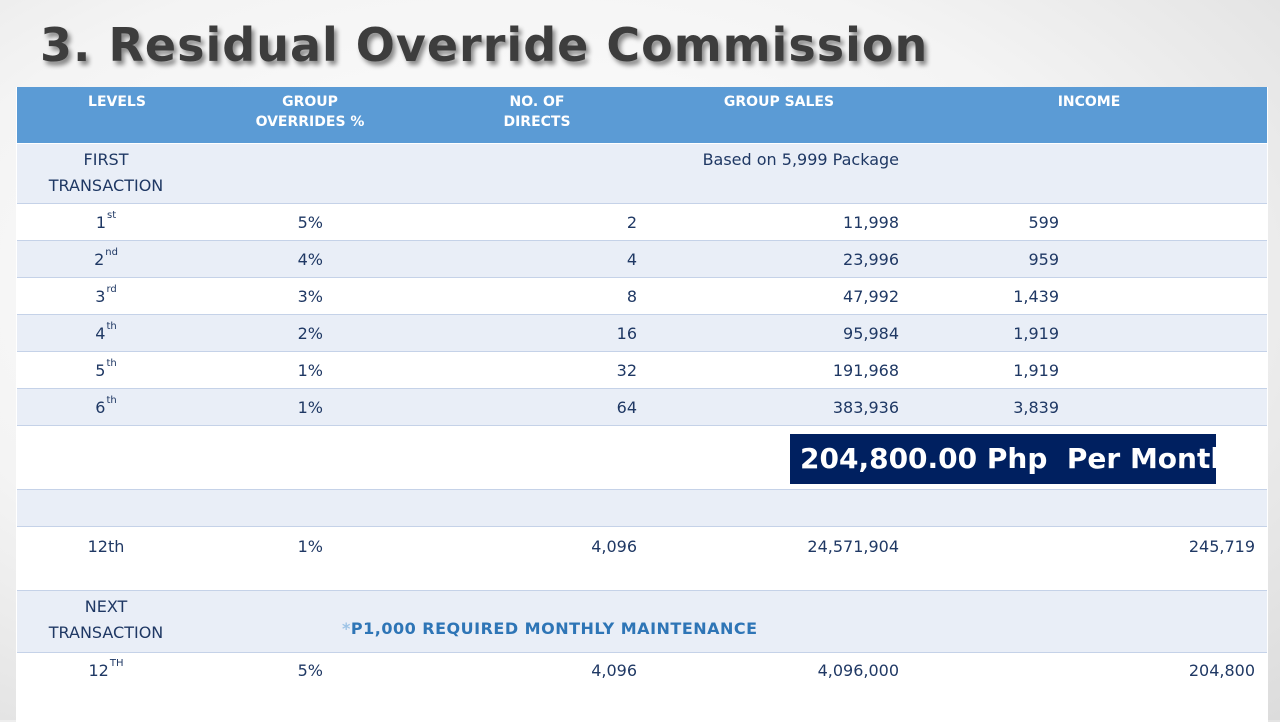  I want to click on level-cell: 1st, so click(106, 221).